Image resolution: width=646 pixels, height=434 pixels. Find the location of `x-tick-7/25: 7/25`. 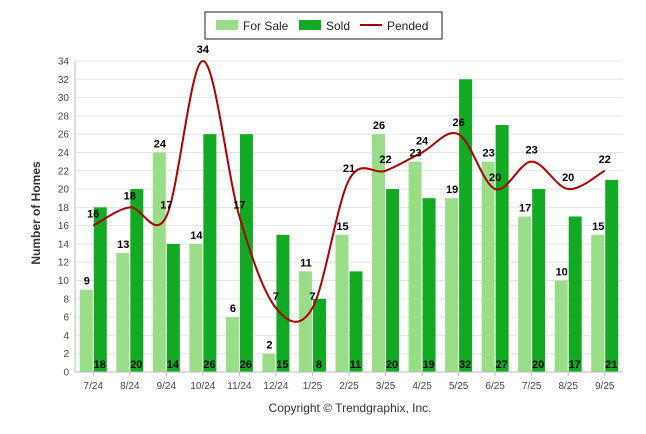

x-tick-7/25: 7/25 is located at coordinates (532, 386).